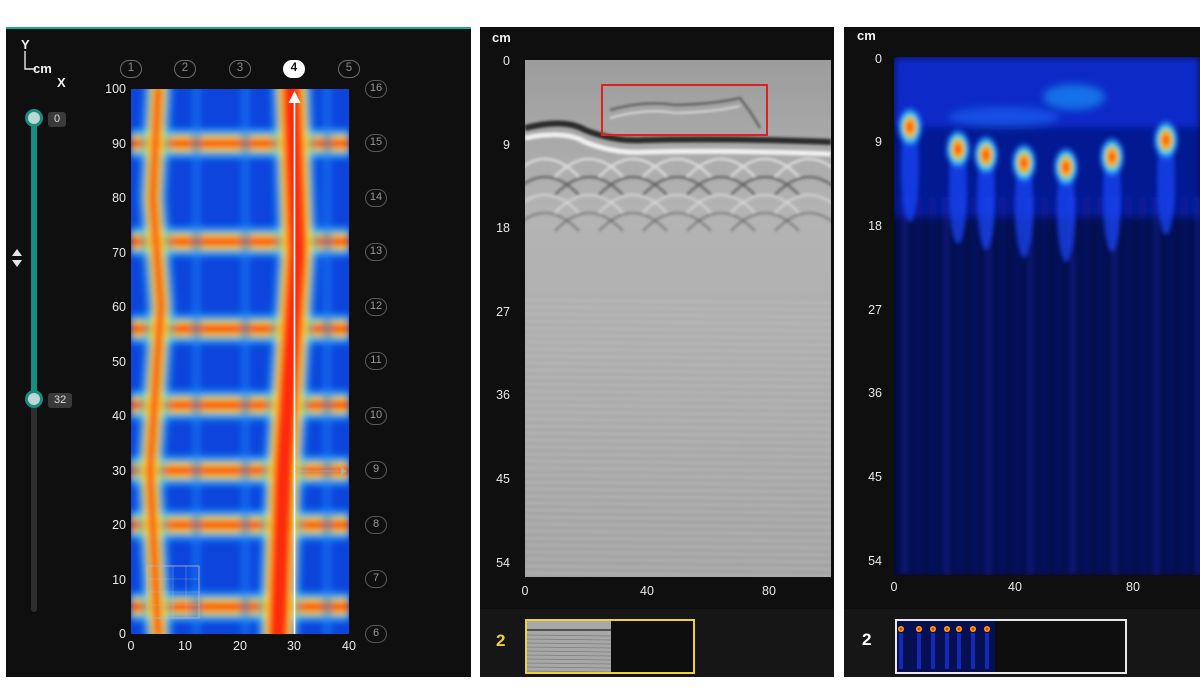  I want to click on x-tick-10: 10, so click(185, 646).